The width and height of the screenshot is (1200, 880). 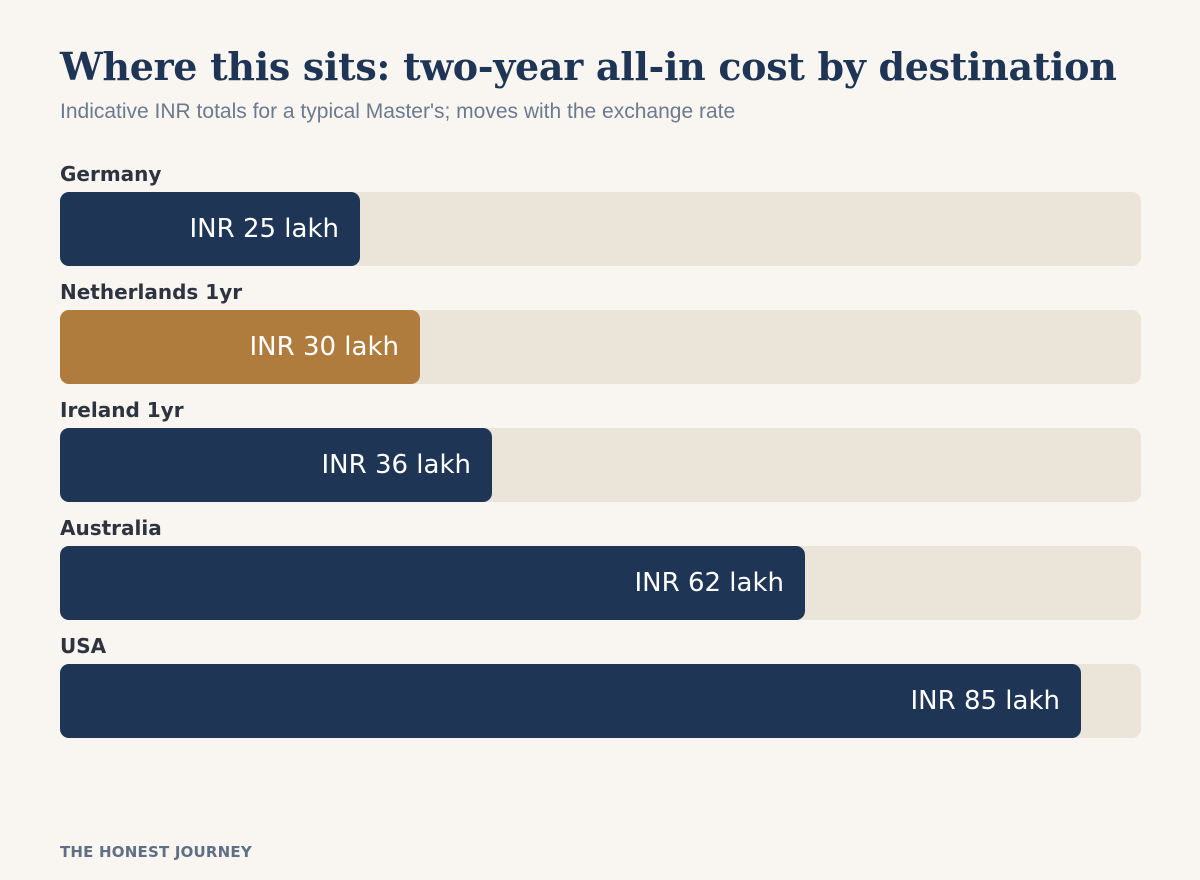 What do you see at coordinates (83, 646) in the screenshot?
I see `bar-category-label: USA` at bounding box center [83, 646].